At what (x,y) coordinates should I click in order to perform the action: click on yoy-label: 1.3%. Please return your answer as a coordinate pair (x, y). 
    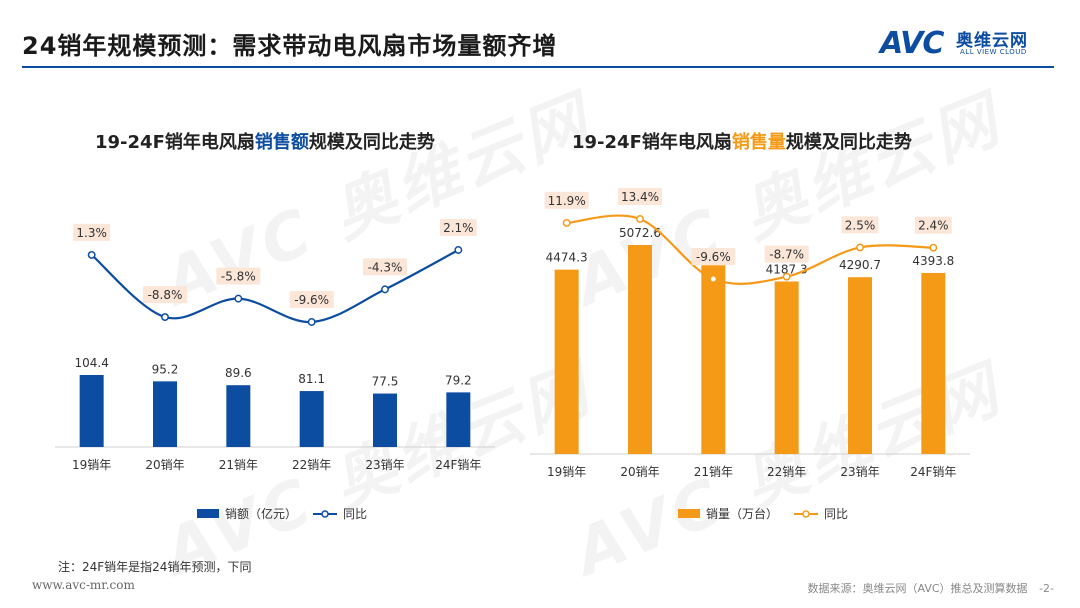
    Looking at the image, I should click on (91, 233).